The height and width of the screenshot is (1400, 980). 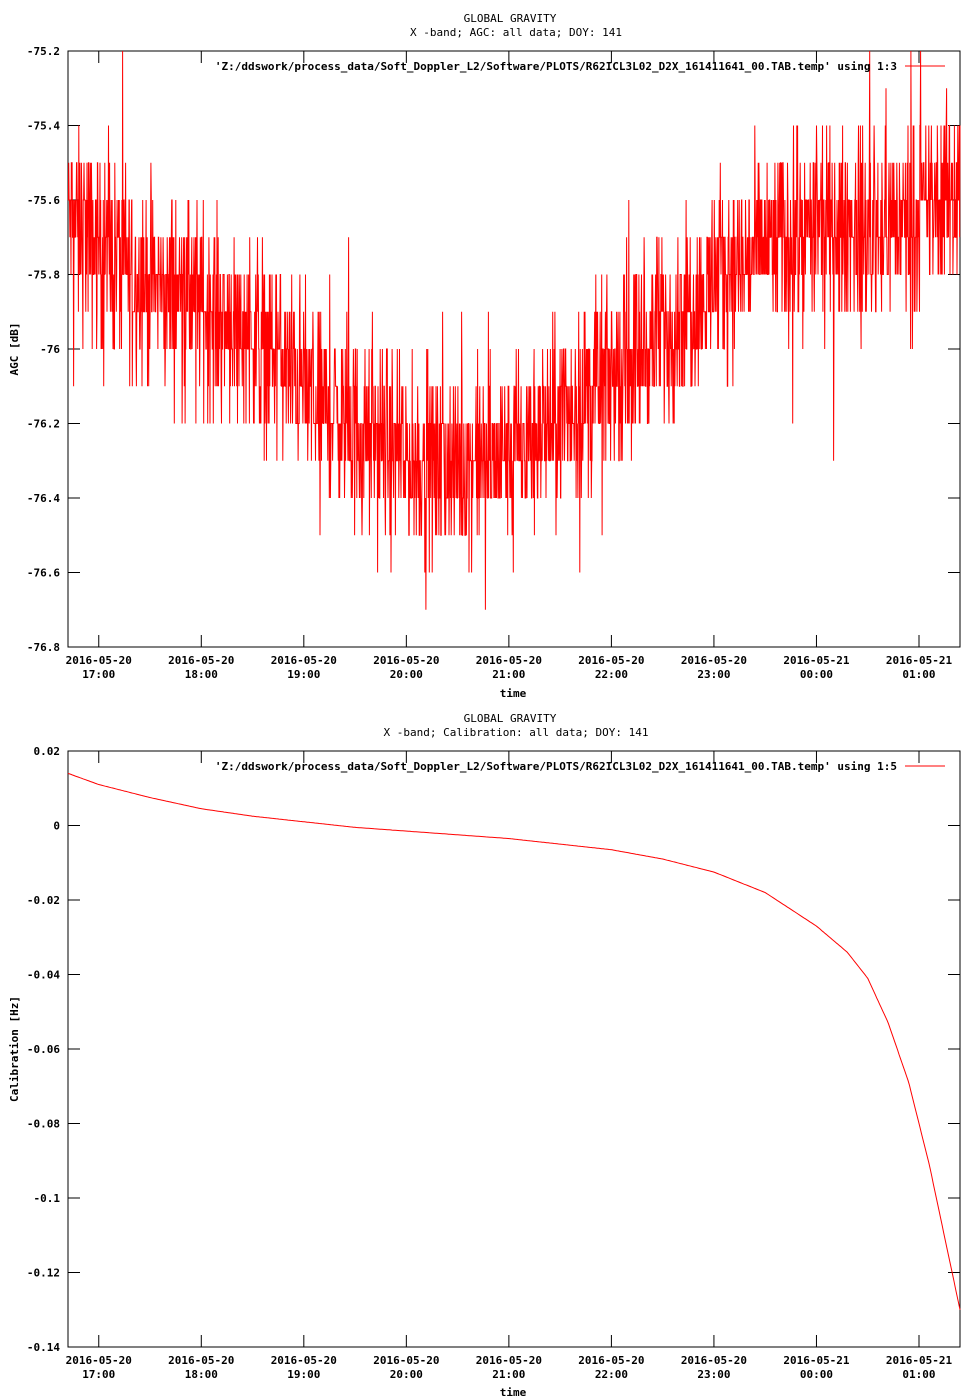 I want to click on agc-x-tick-time: 01:00, so click(x=918, y=674).